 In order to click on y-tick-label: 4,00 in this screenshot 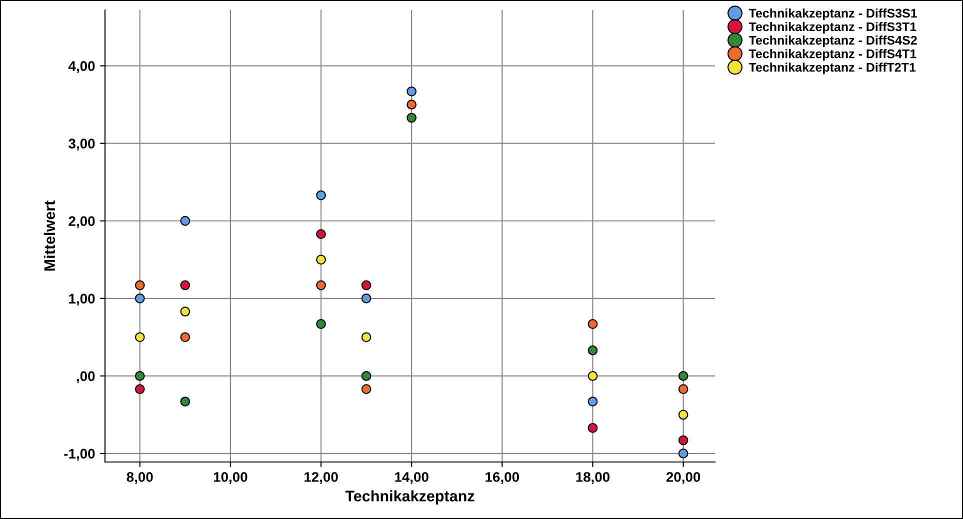, I will do `click(81, 67)`.